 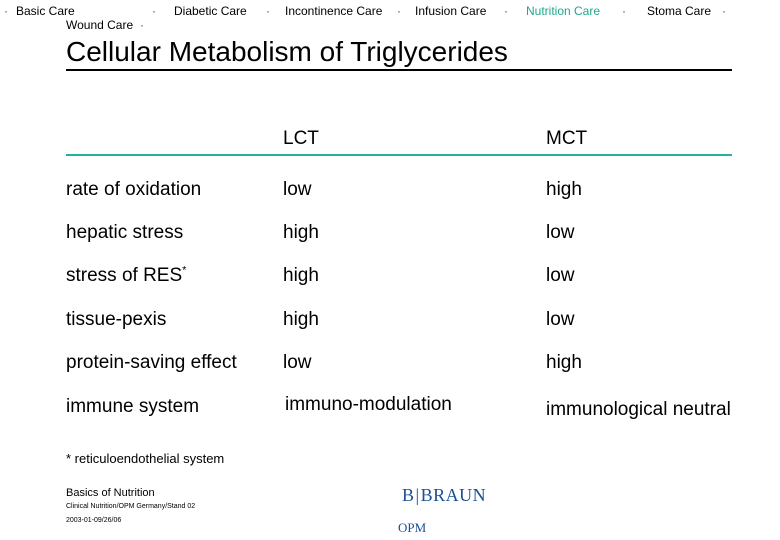 I want to click on nav-item-stoma-care: Stoma Care, so click(x=679, y=11).